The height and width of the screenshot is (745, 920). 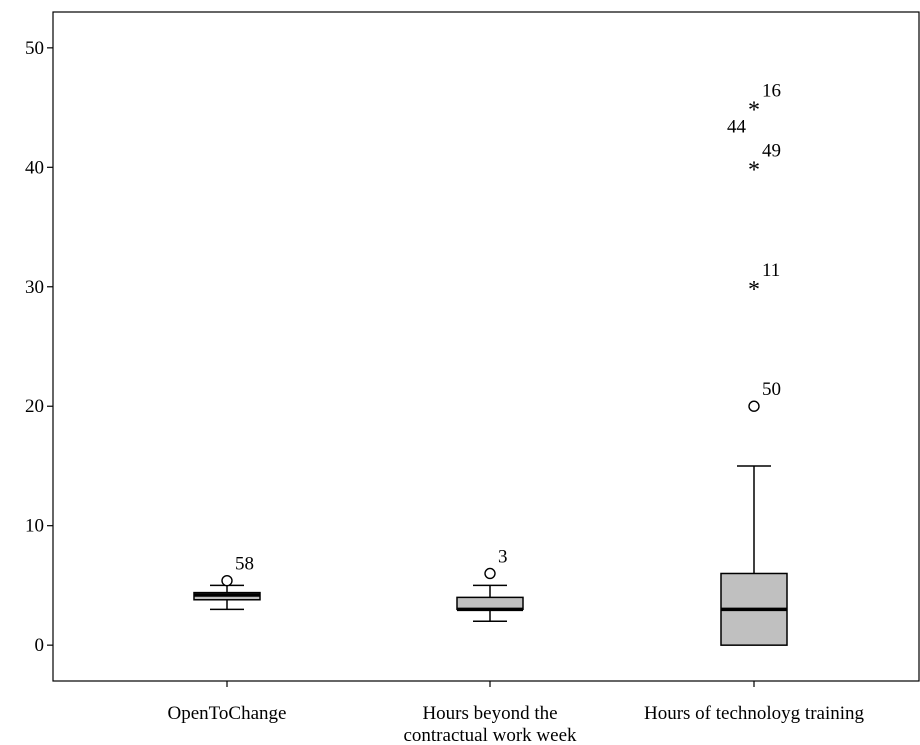 What do you see at coordinates (34, 526) in the screenshot?
I see `y-tick-label: 10` at bounding box center [34, 526].